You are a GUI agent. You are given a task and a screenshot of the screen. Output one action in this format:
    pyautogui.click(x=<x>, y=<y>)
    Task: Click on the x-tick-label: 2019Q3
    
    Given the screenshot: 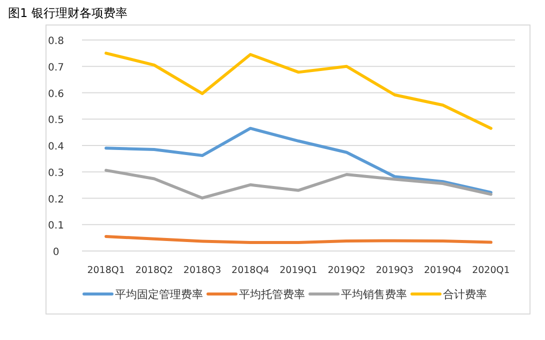 What is the action you would take?
    pyautogui.click(x=395, y=270)
    